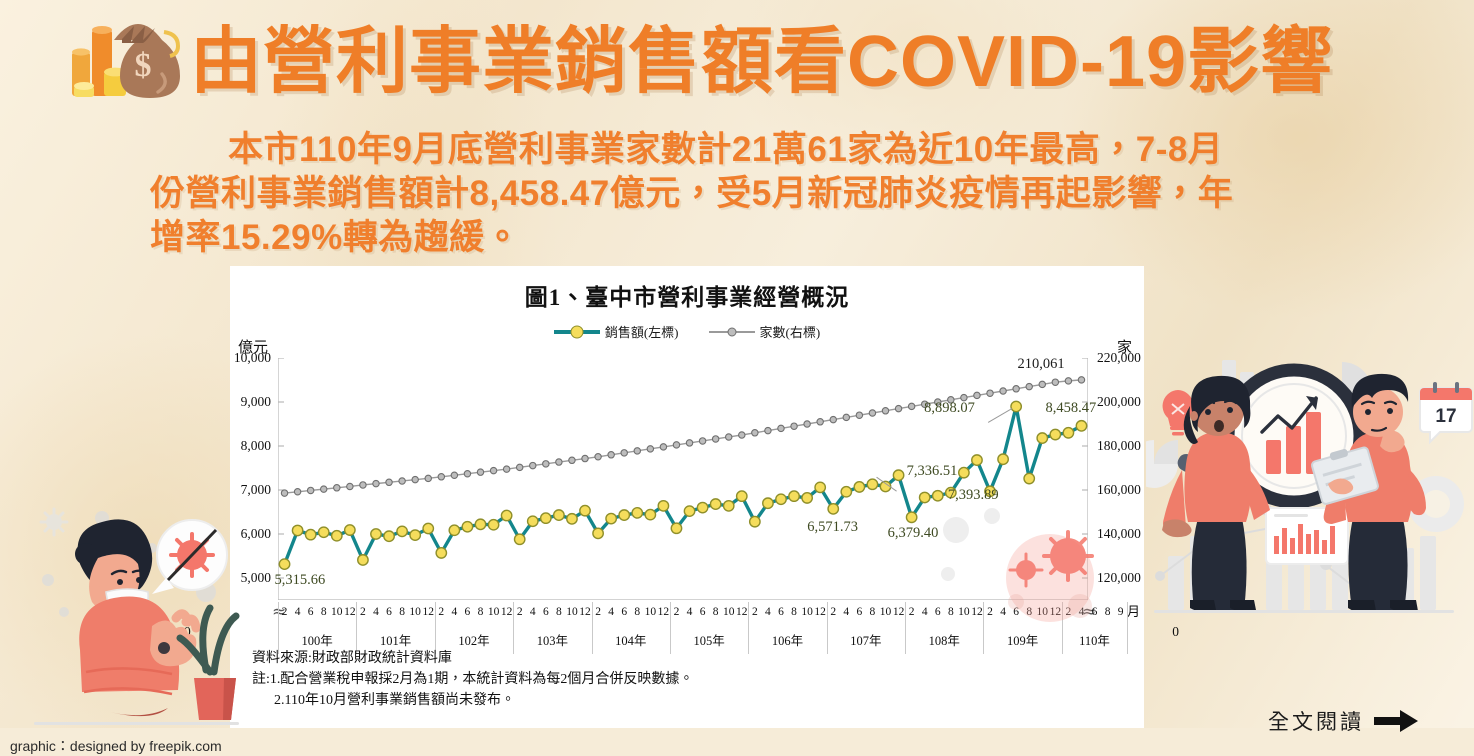 The width and height of the screenshot is (1474, 756). What do you see at coordinates (253, 348) in the screenshot?
I see `y-axis-unit-left: 億元` at bounding box center [253, 348].